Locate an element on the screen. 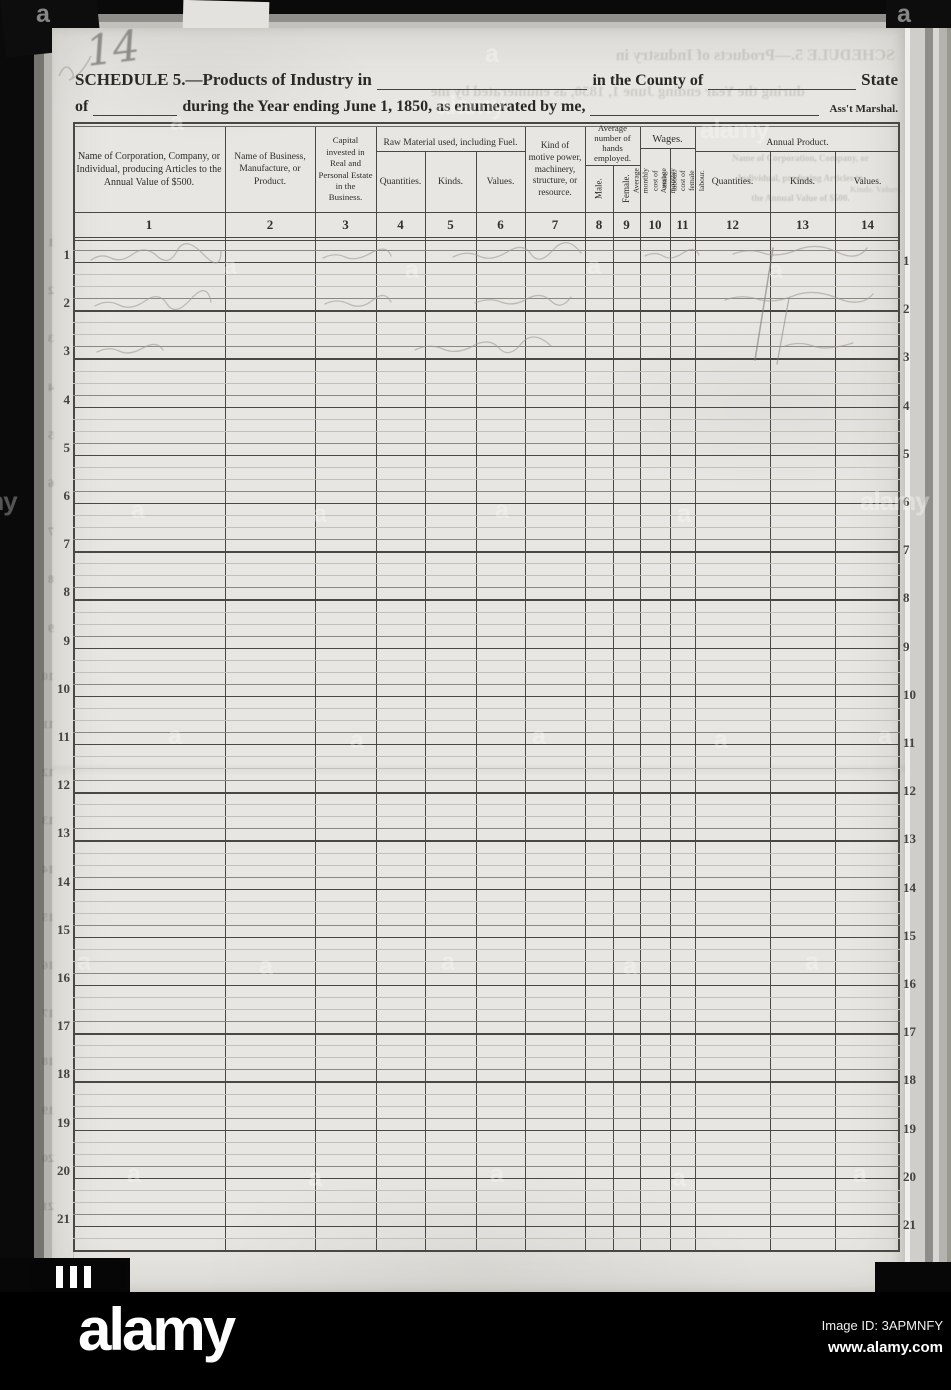 This screenshot has height=1390, width=951. row-number-bleedthrough: 17 is located at coordinates (48, 1013).